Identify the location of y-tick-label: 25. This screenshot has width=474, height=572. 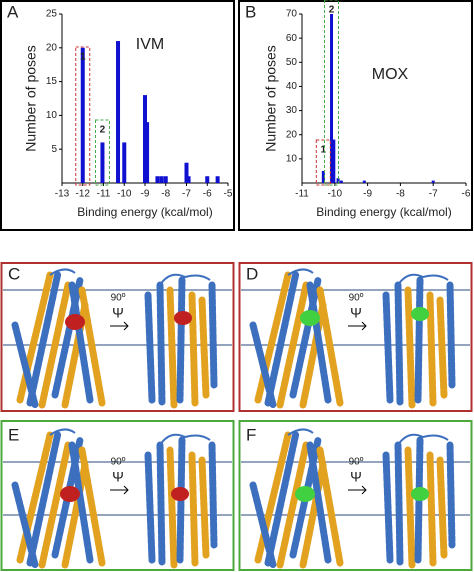
(52, 14).